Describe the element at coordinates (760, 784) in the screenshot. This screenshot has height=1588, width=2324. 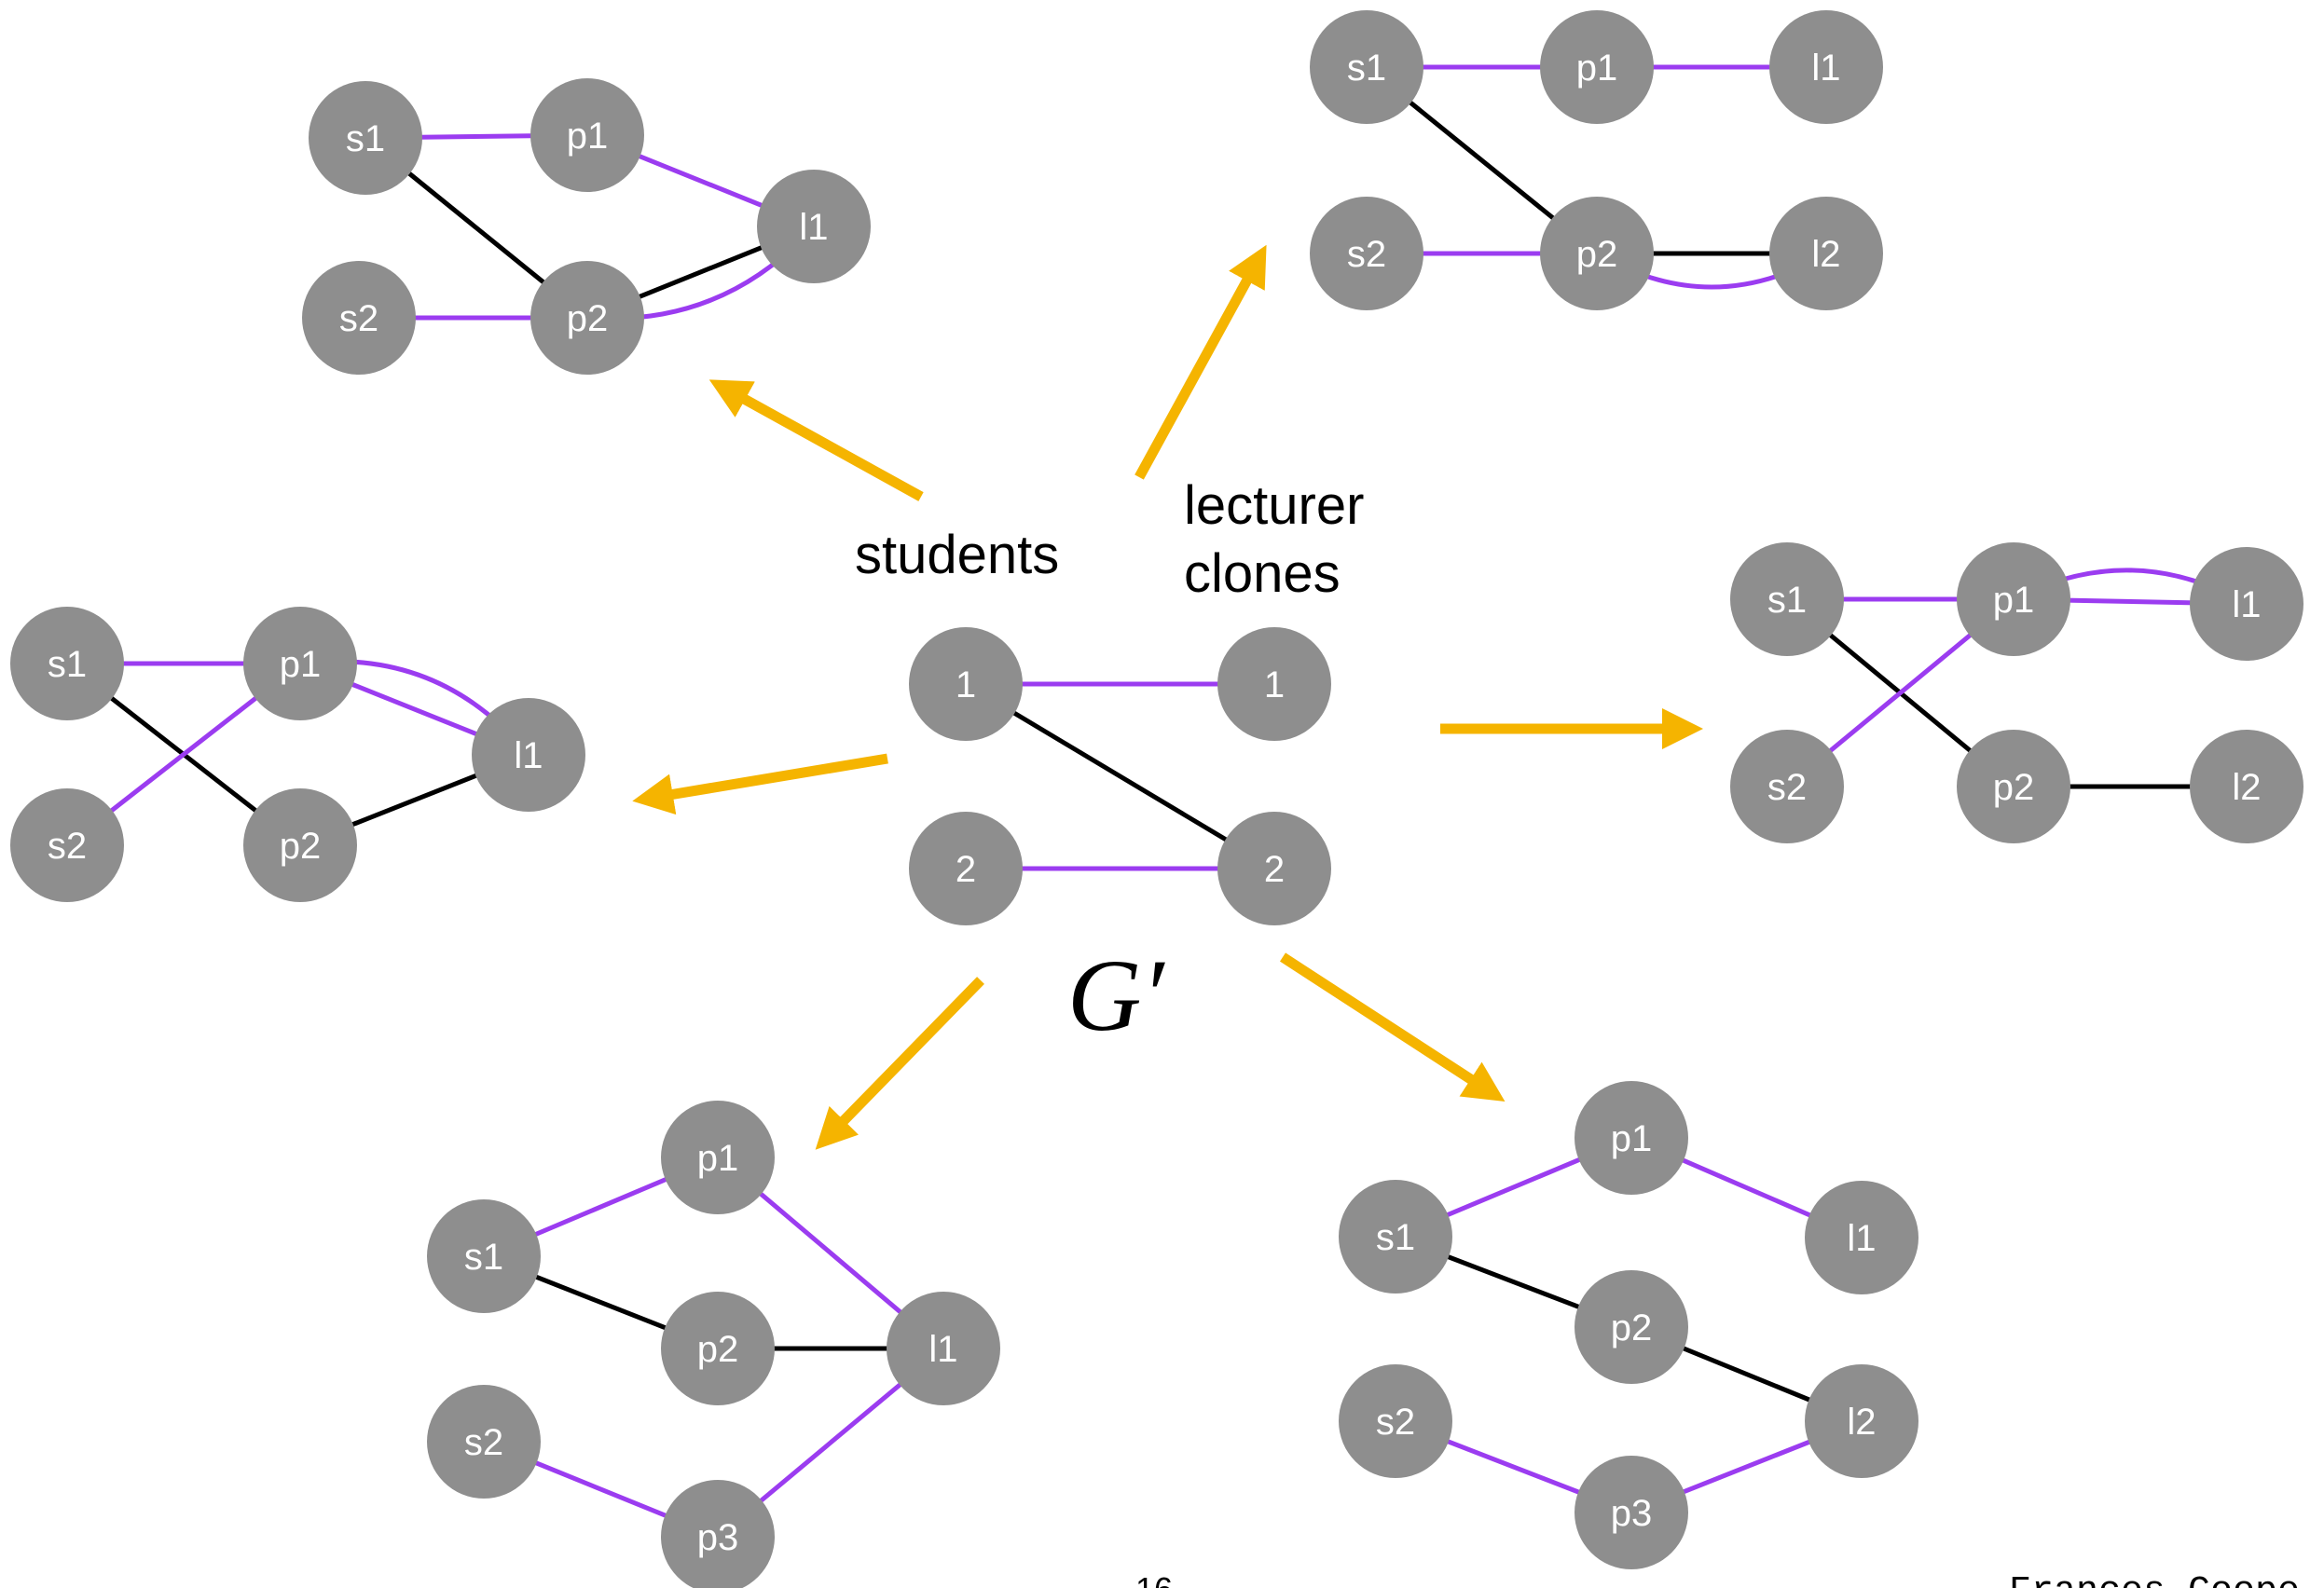
I see `arrow-to-middle-left` at that location.